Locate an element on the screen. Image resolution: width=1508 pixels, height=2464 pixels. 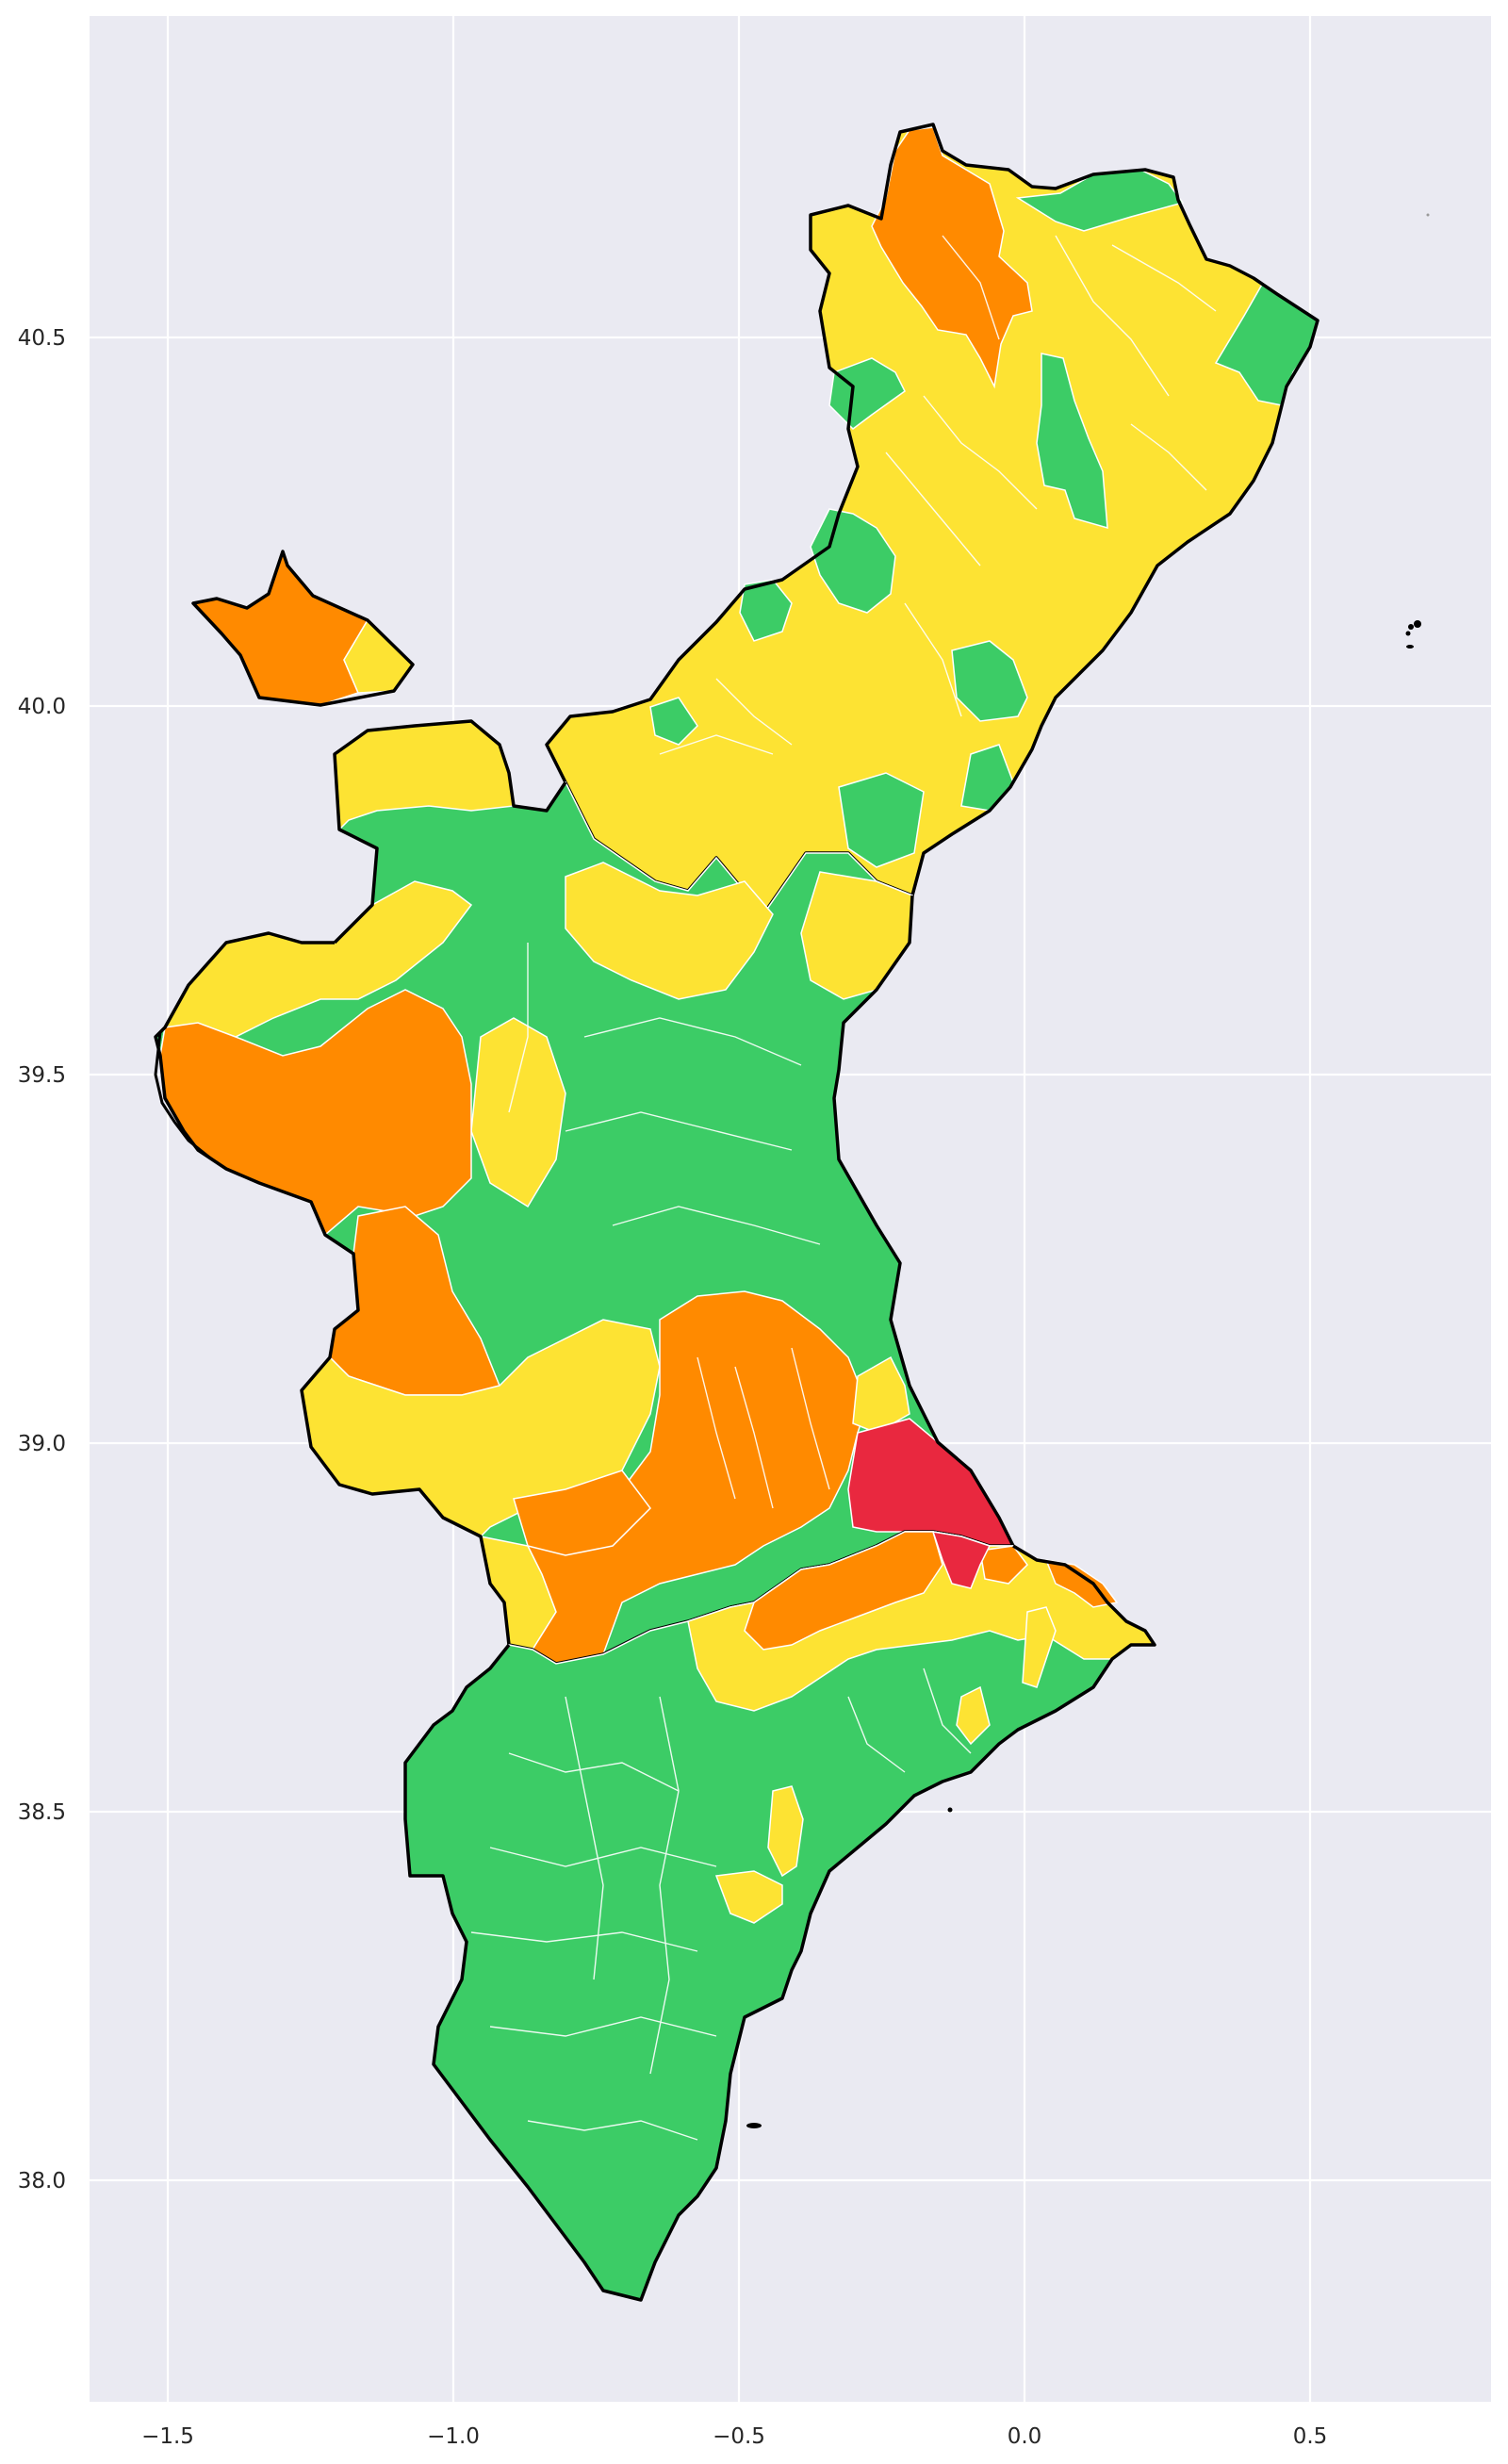
zone-alicante-yellow-p4 is located at coordinates (1040, 1647).